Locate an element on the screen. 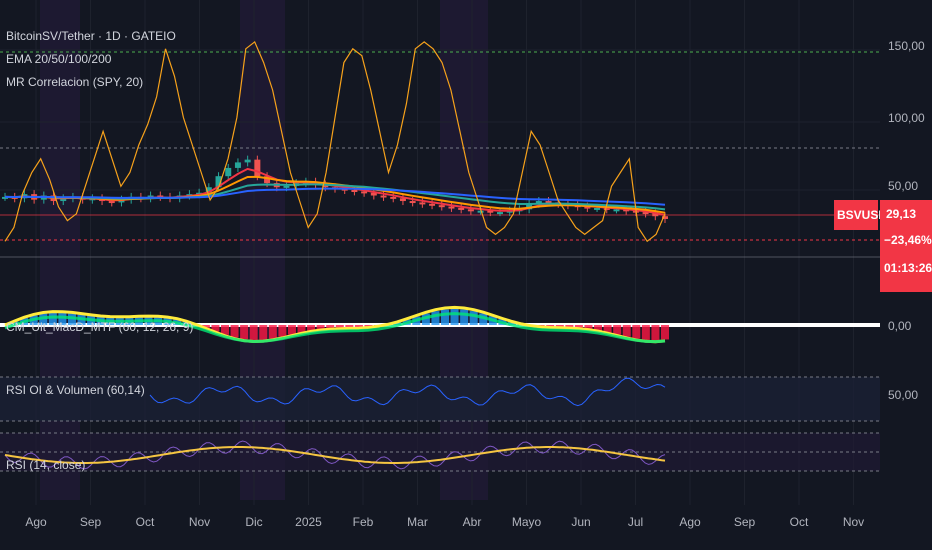 The height and width of the screenshot is (550, 932). rsi-ma-line is located at coordinates (335, 455).